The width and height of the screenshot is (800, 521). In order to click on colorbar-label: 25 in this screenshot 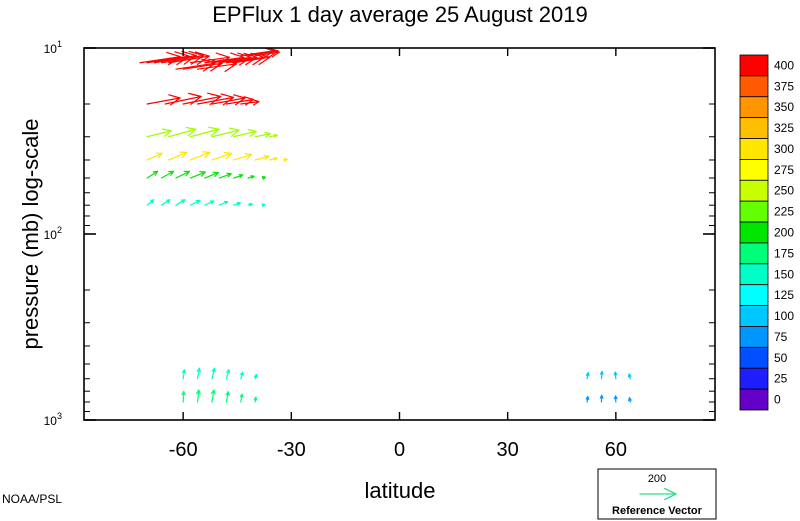, I will do `click(781, 379)`.